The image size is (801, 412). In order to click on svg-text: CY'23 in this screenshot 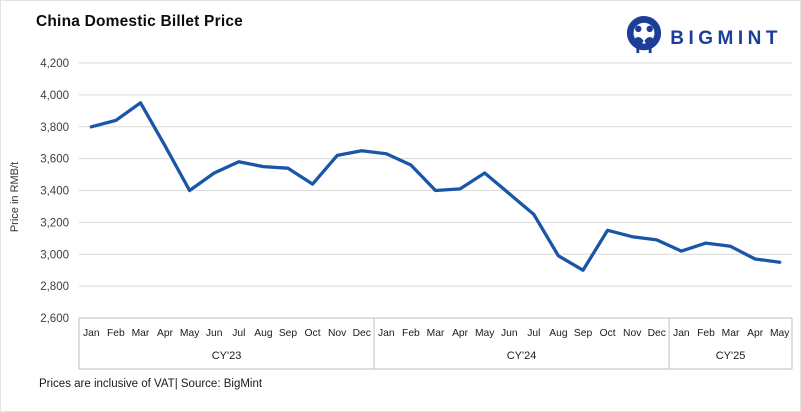, I will do `click(227, 356)`.